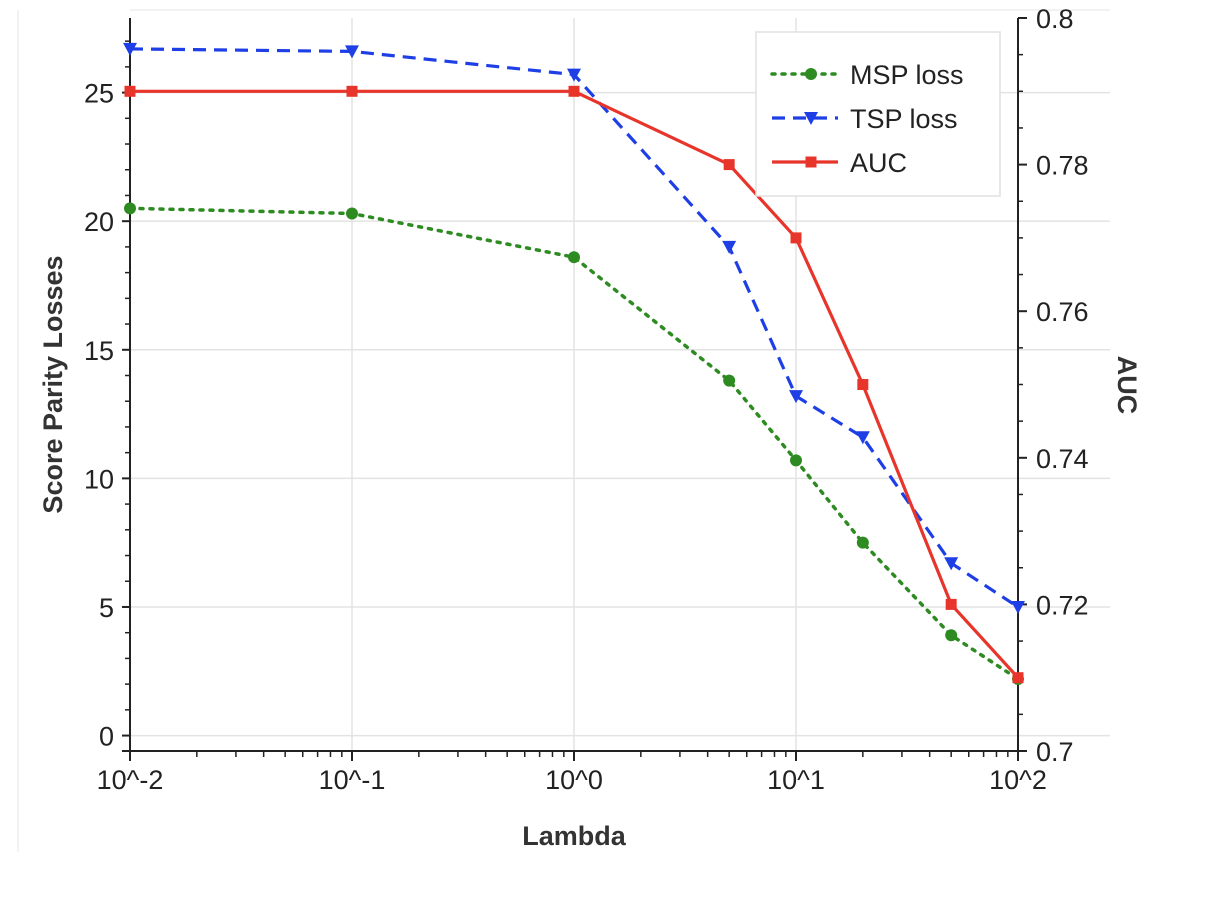 This screenshot has height=904, width=1222. Describe the element at coordinates (1018, 780) in the screenshot. I see `x-tick-label-4: 10^2` at that location.